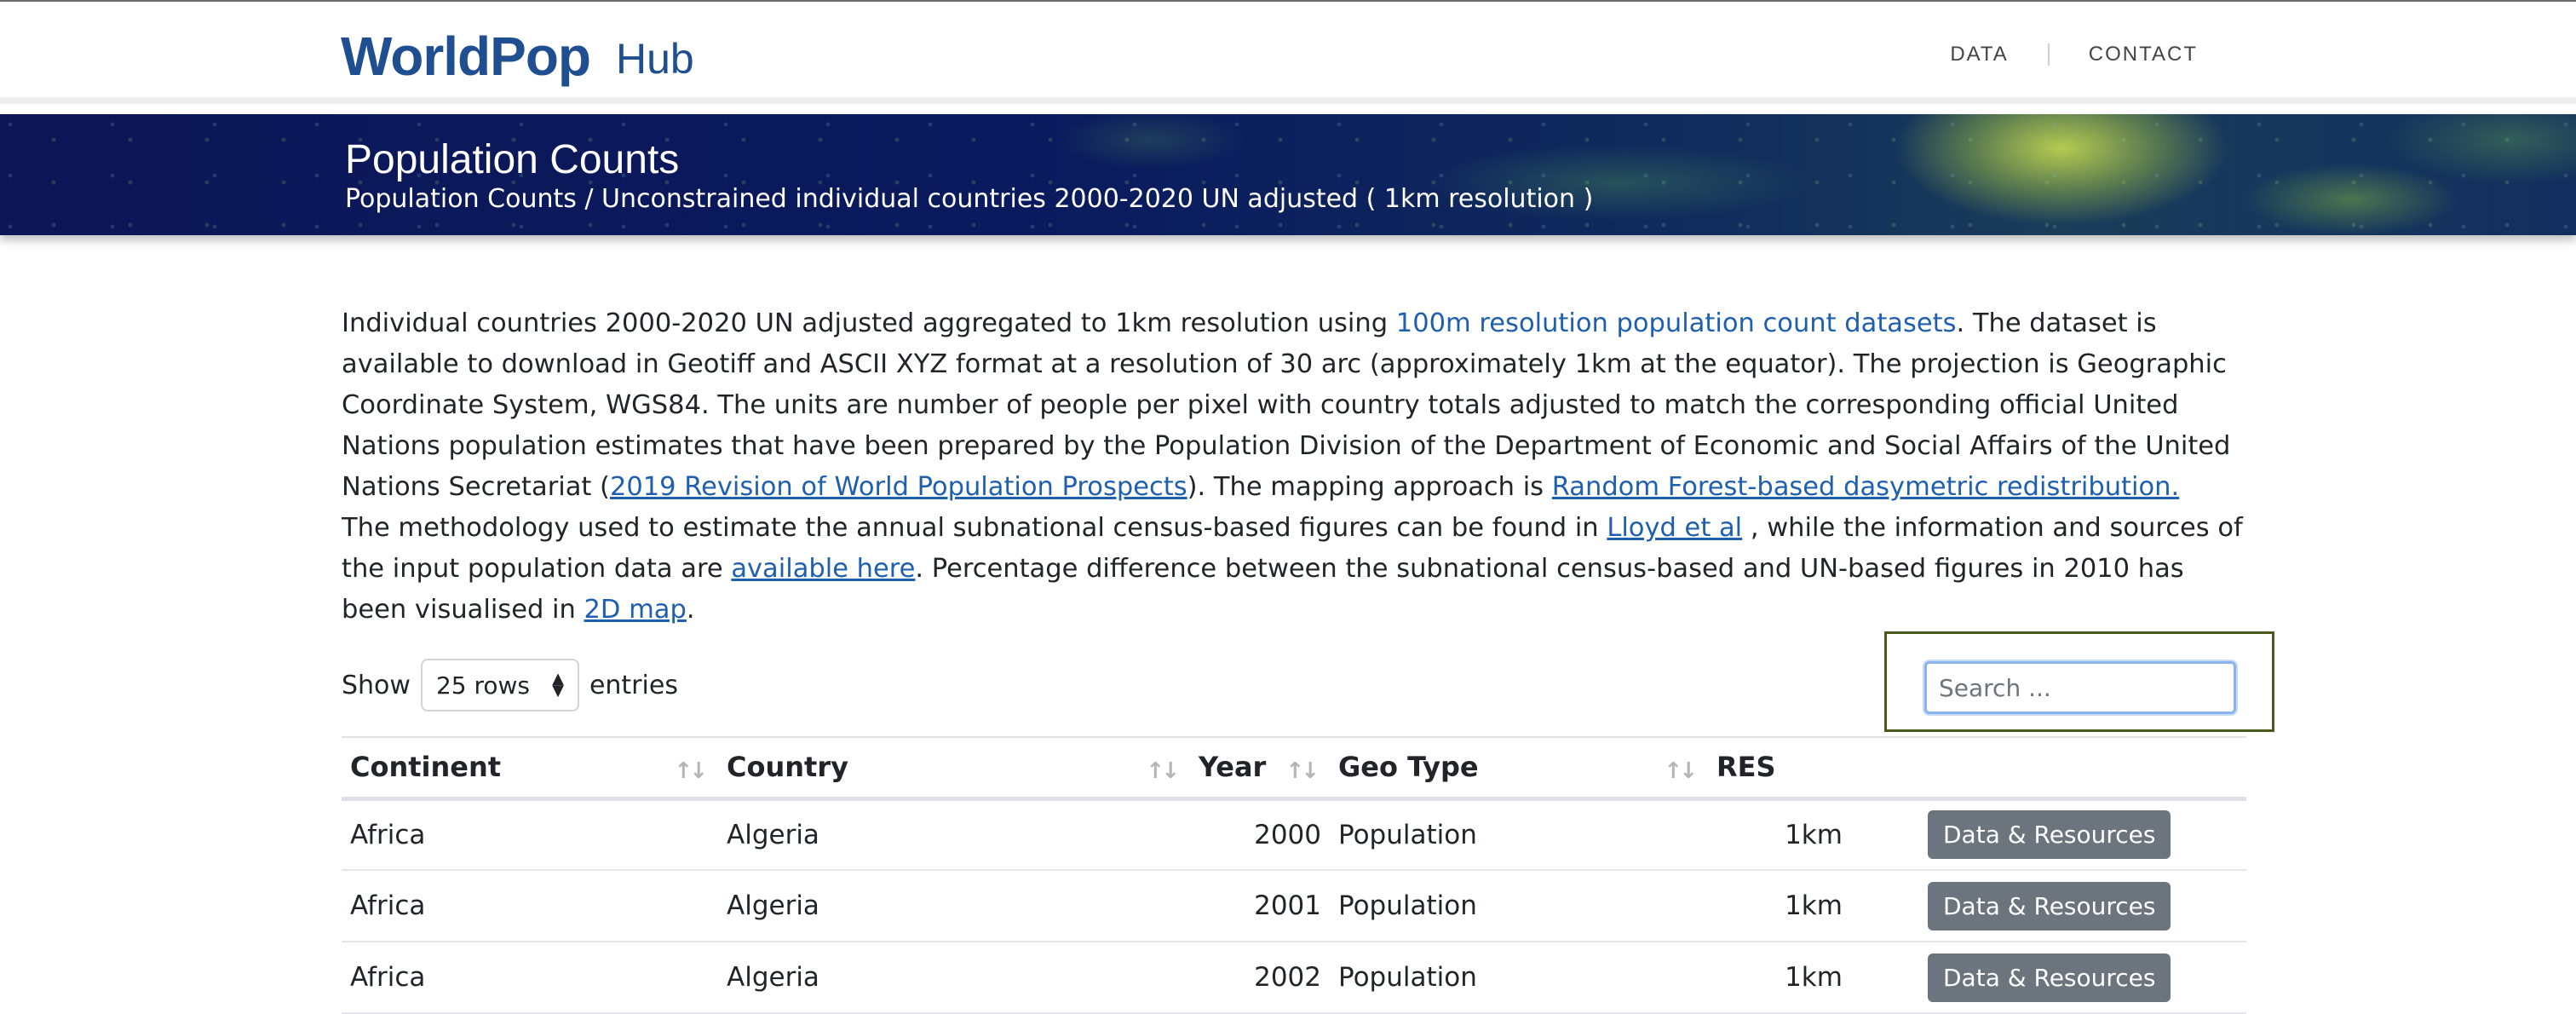 The image size is (2576, 1014). What do you see at coordinates (2082, 768) in the screenshot?
I see `column-header-action` at bounding box center [2082, 768].